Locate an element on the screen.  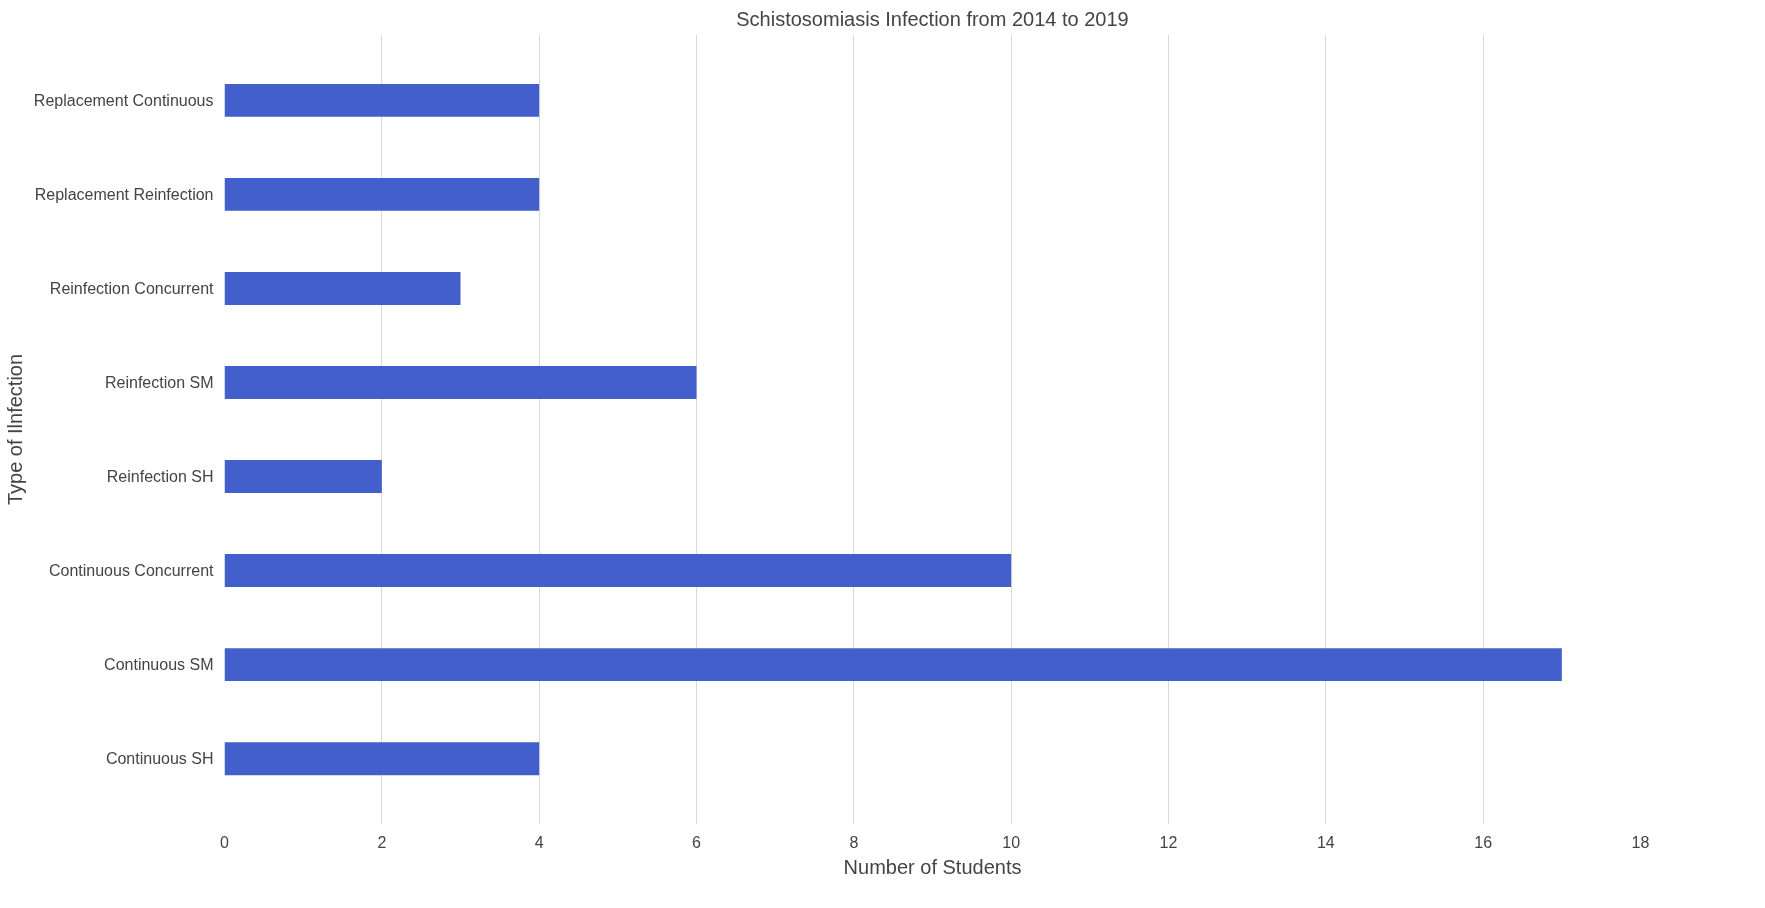
x-tick-label: 6 is located at coordinates (697, 842).